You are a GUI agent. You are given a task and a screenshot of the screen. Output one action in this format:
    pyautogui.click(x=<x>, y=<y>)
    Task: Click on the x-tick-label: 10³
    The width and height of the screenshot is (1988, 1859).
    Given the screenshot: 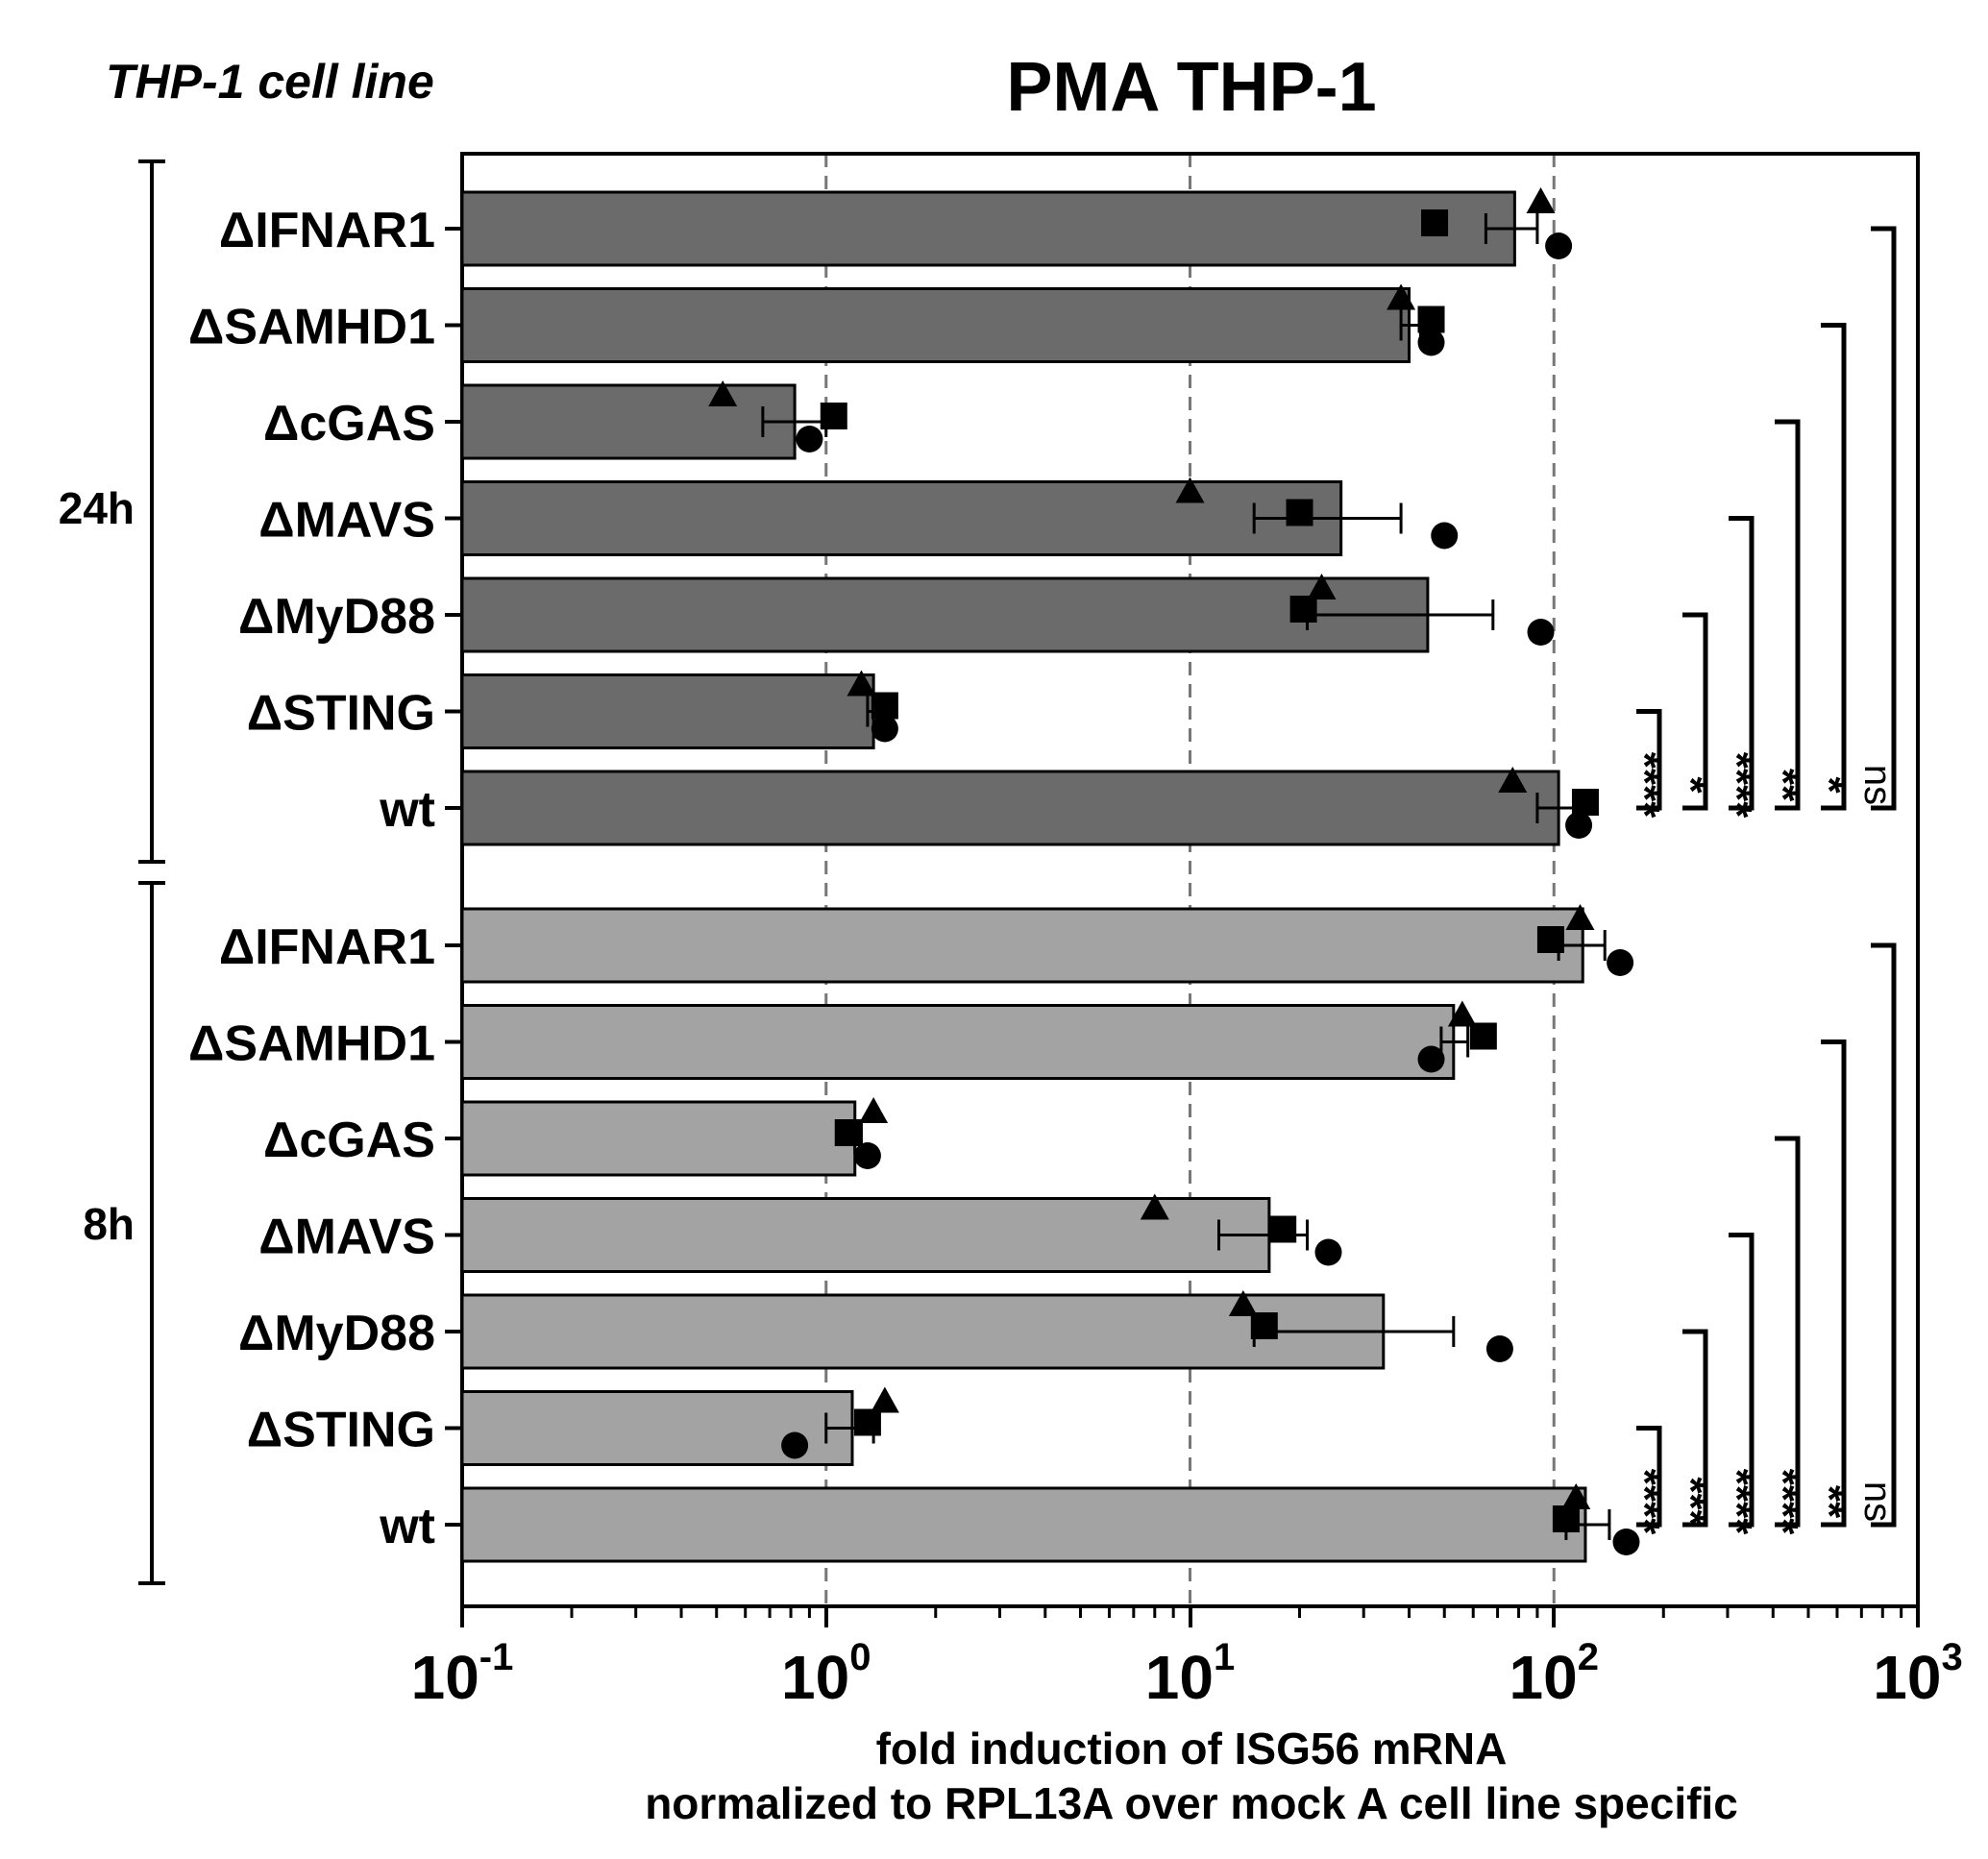 What is the action you would take?
    pyautogui.click(x=1917, y=1674)
    